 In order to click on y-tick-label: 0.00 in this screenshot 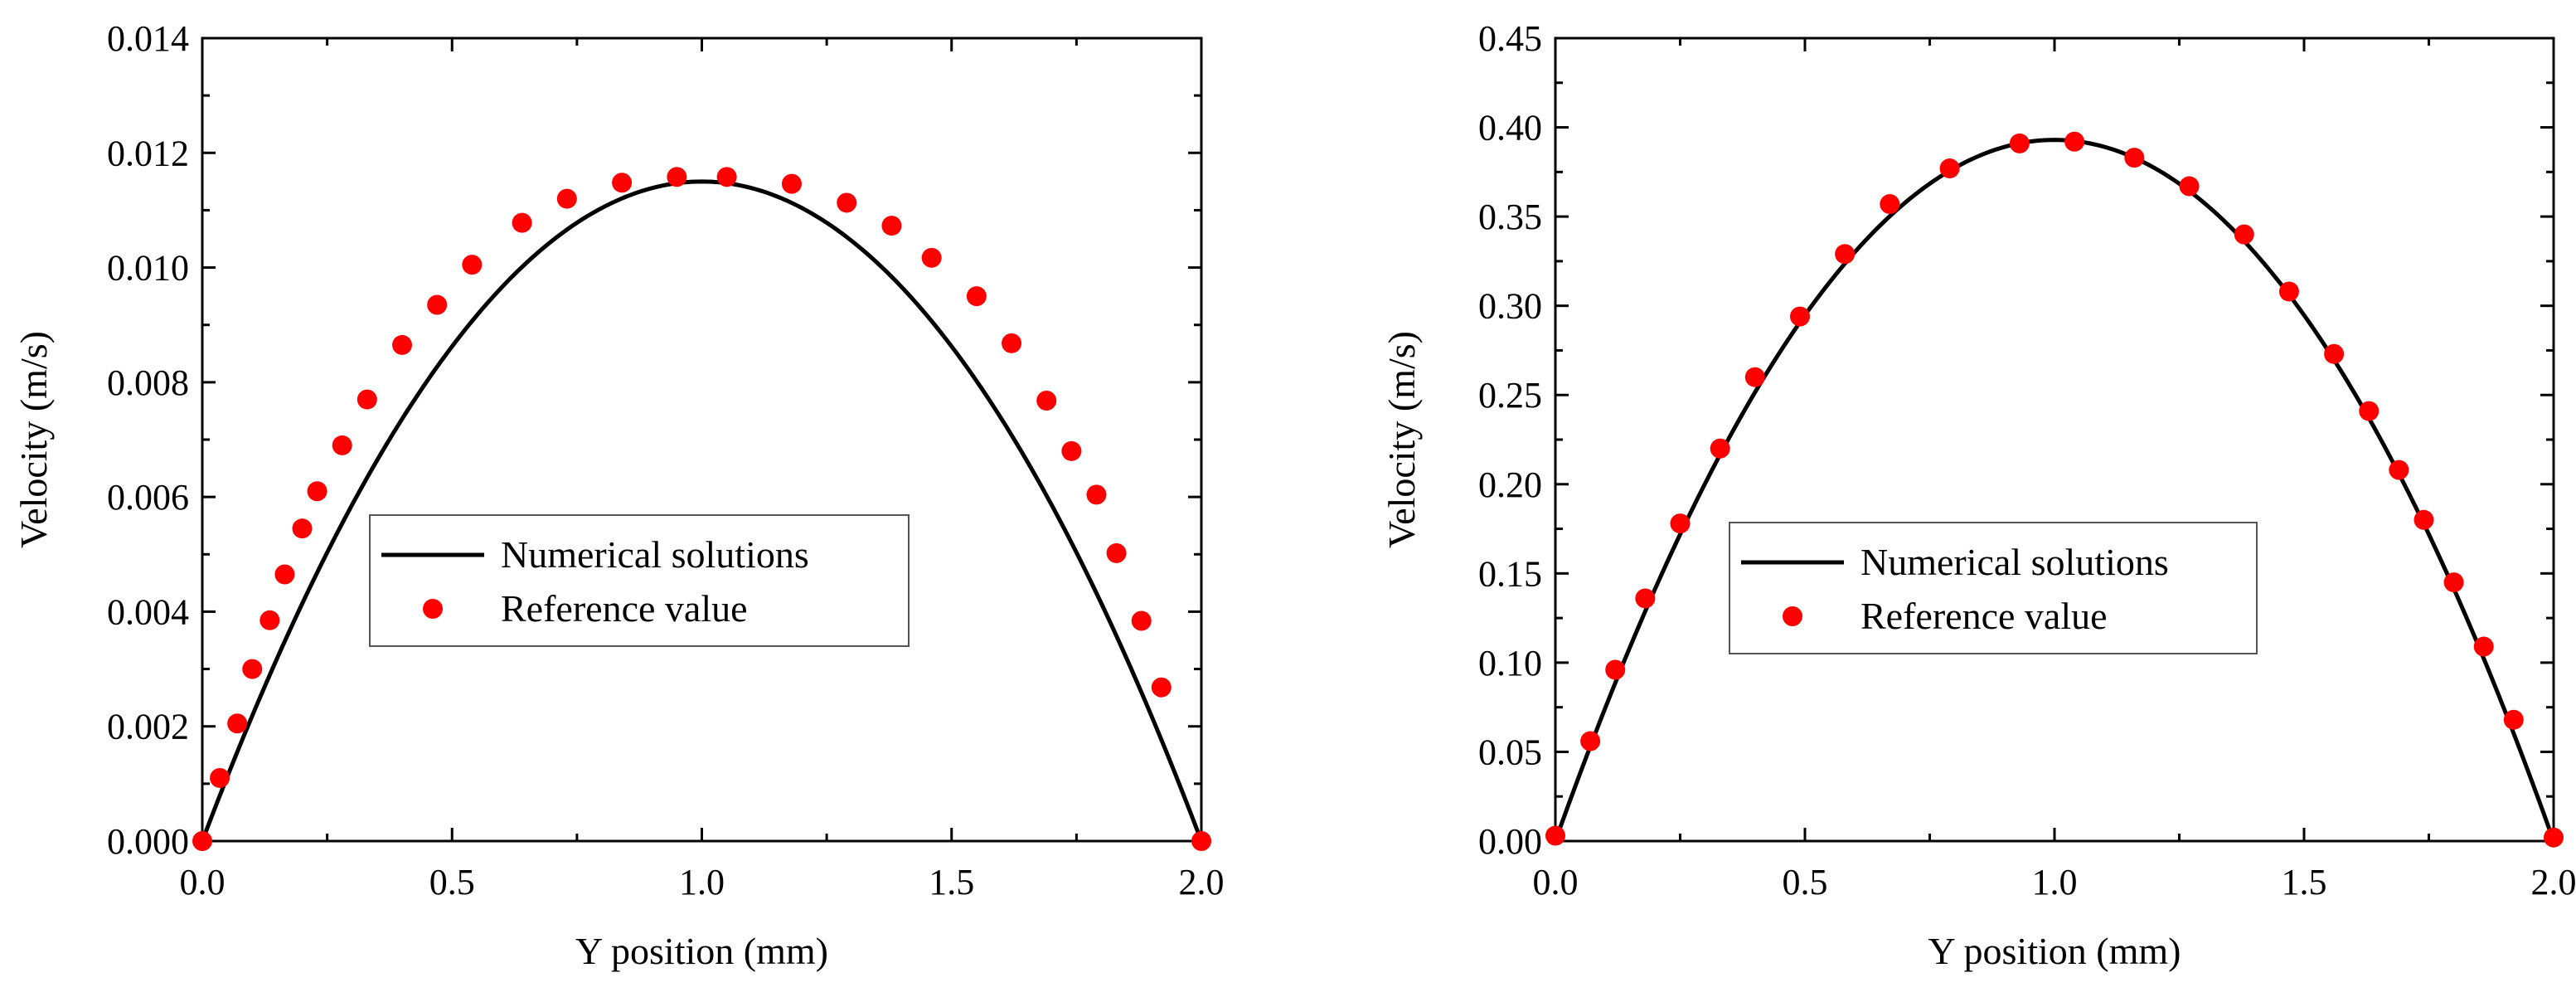, I will do `click(1510, 841)`.